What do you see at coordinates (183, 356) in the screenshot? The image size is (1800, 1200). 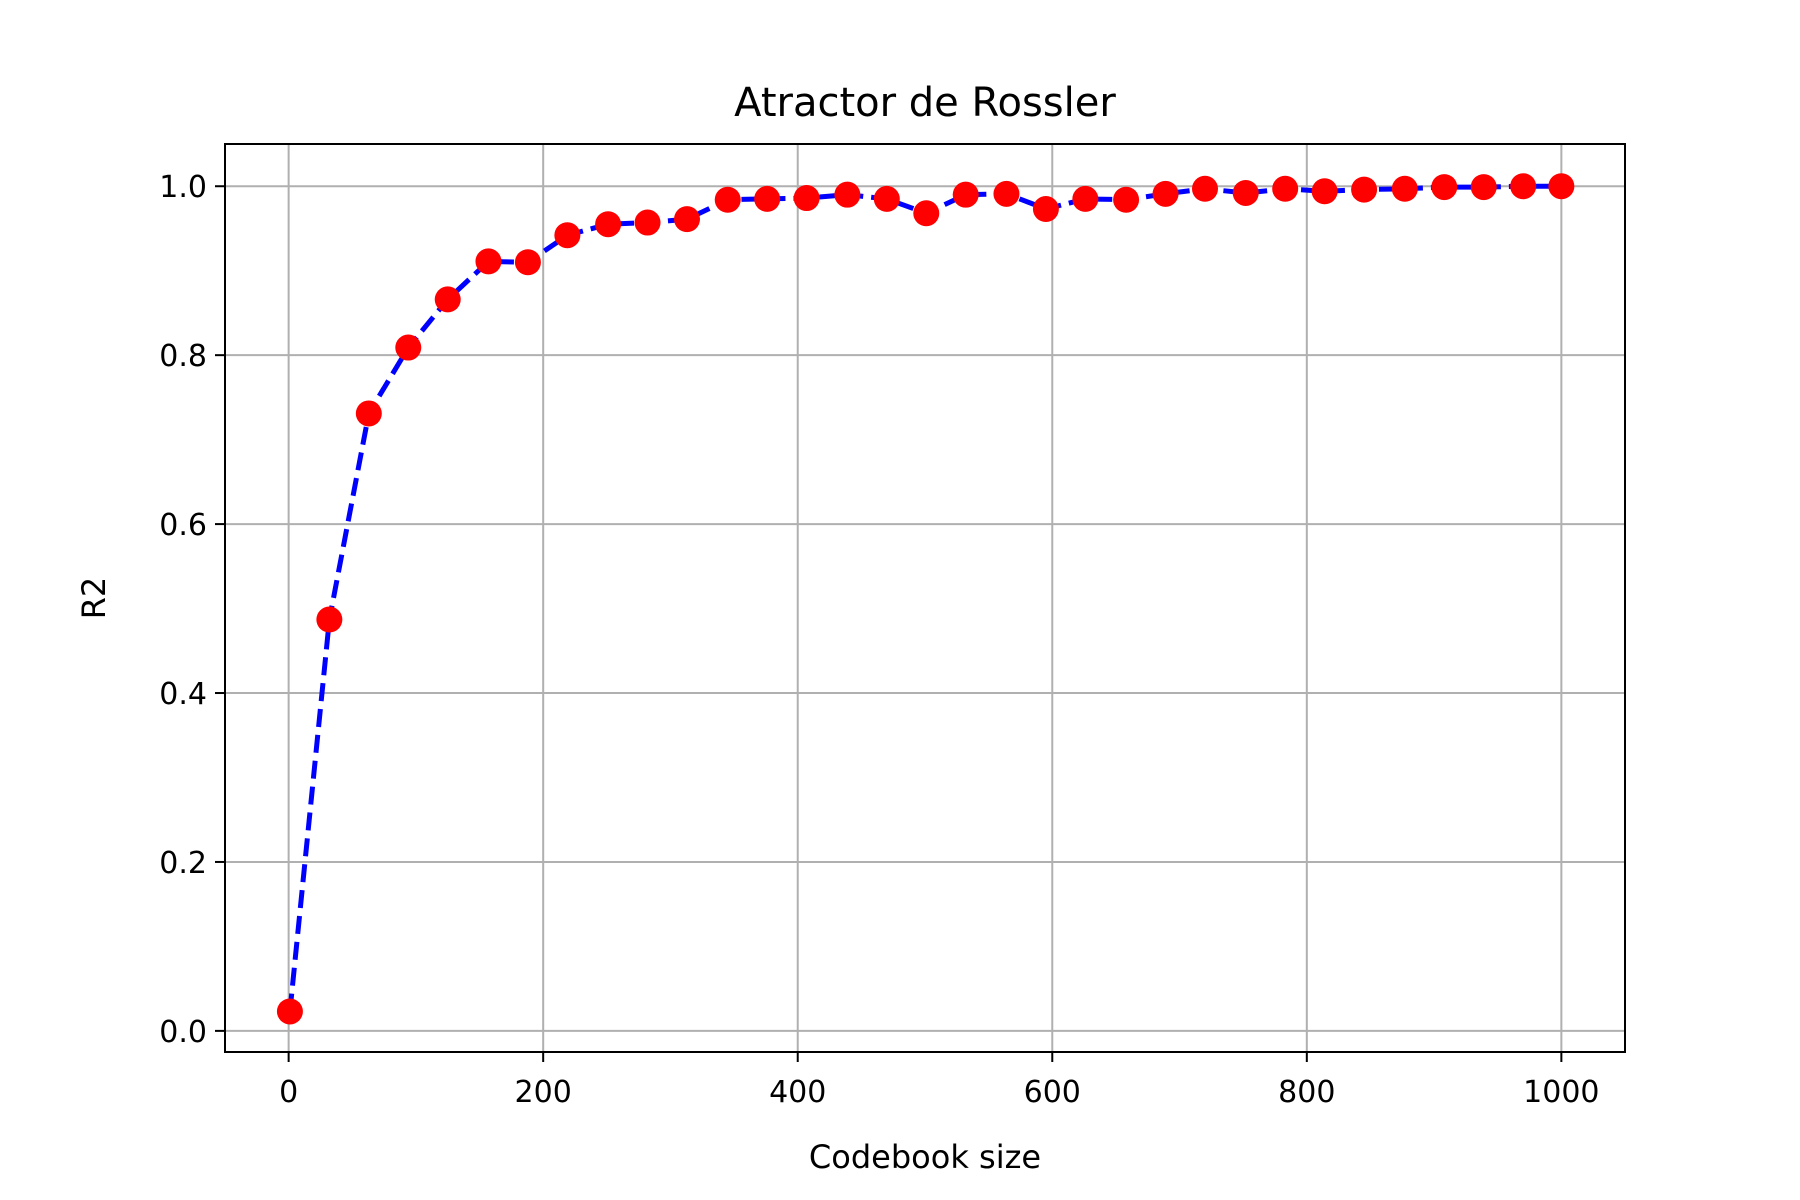 I see `y-tick-label: 0.8` at bounding box center [183, 356].